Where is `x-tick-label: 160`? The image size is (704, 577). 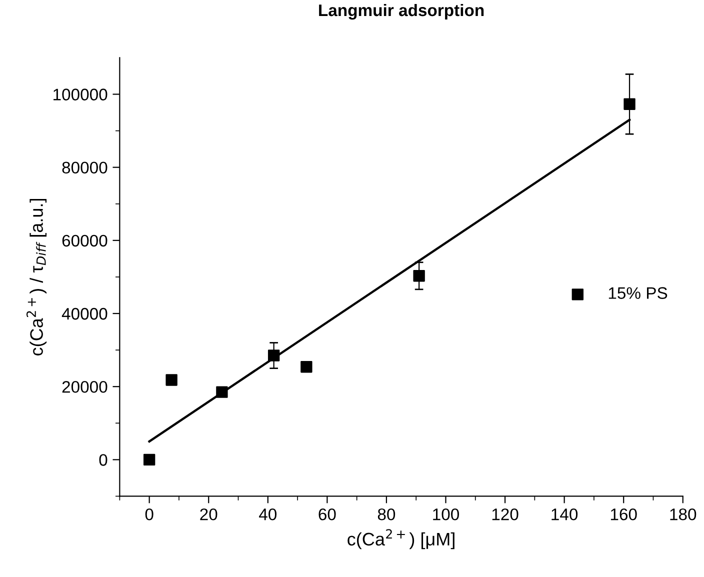
x-tick-label: 160 is located at coordinates (623, 514).